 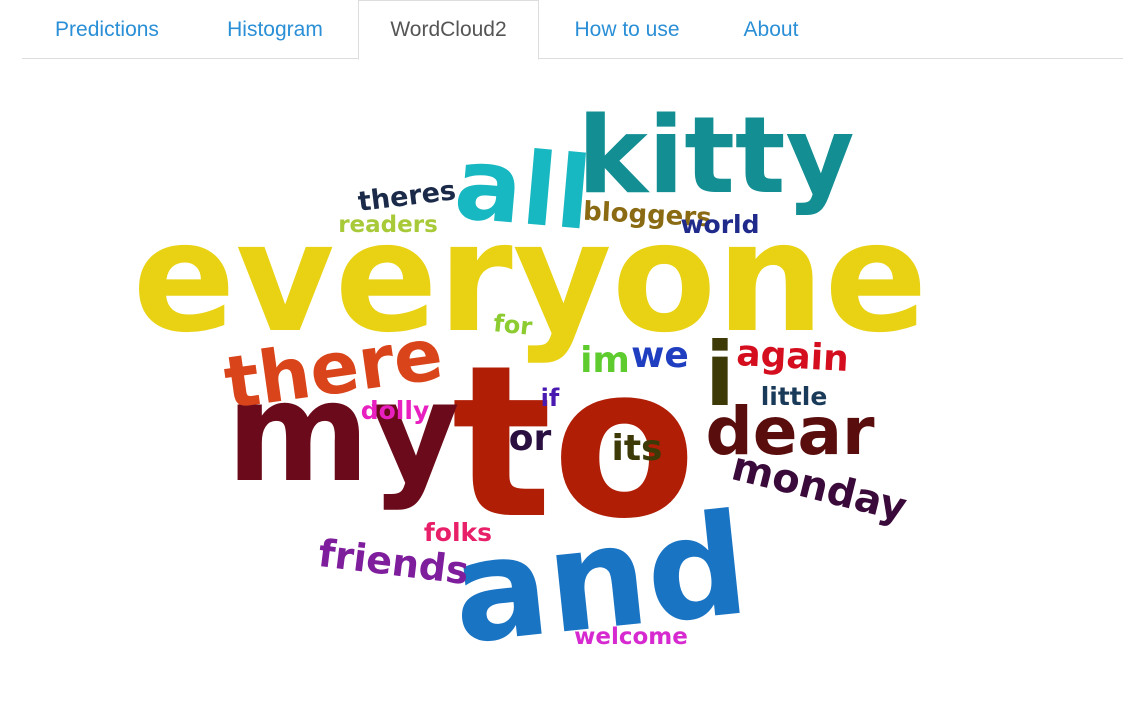 What do you see at coordinates (388, 225) in the screenshot?
I see `word-readers: readers` at bounding box center [388, 225].